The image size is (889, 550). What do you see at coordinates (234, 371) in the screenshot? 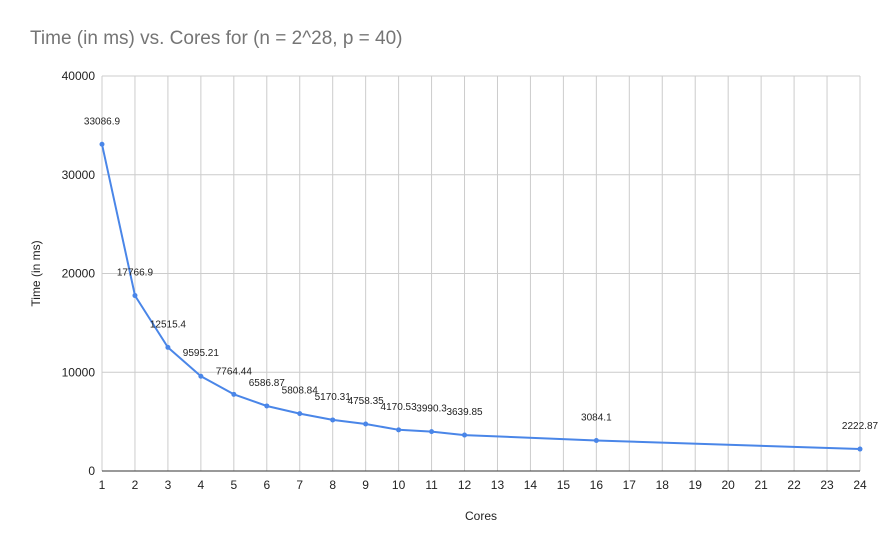
I see `data-label: 7764.44` at bounding box center [234, 371].